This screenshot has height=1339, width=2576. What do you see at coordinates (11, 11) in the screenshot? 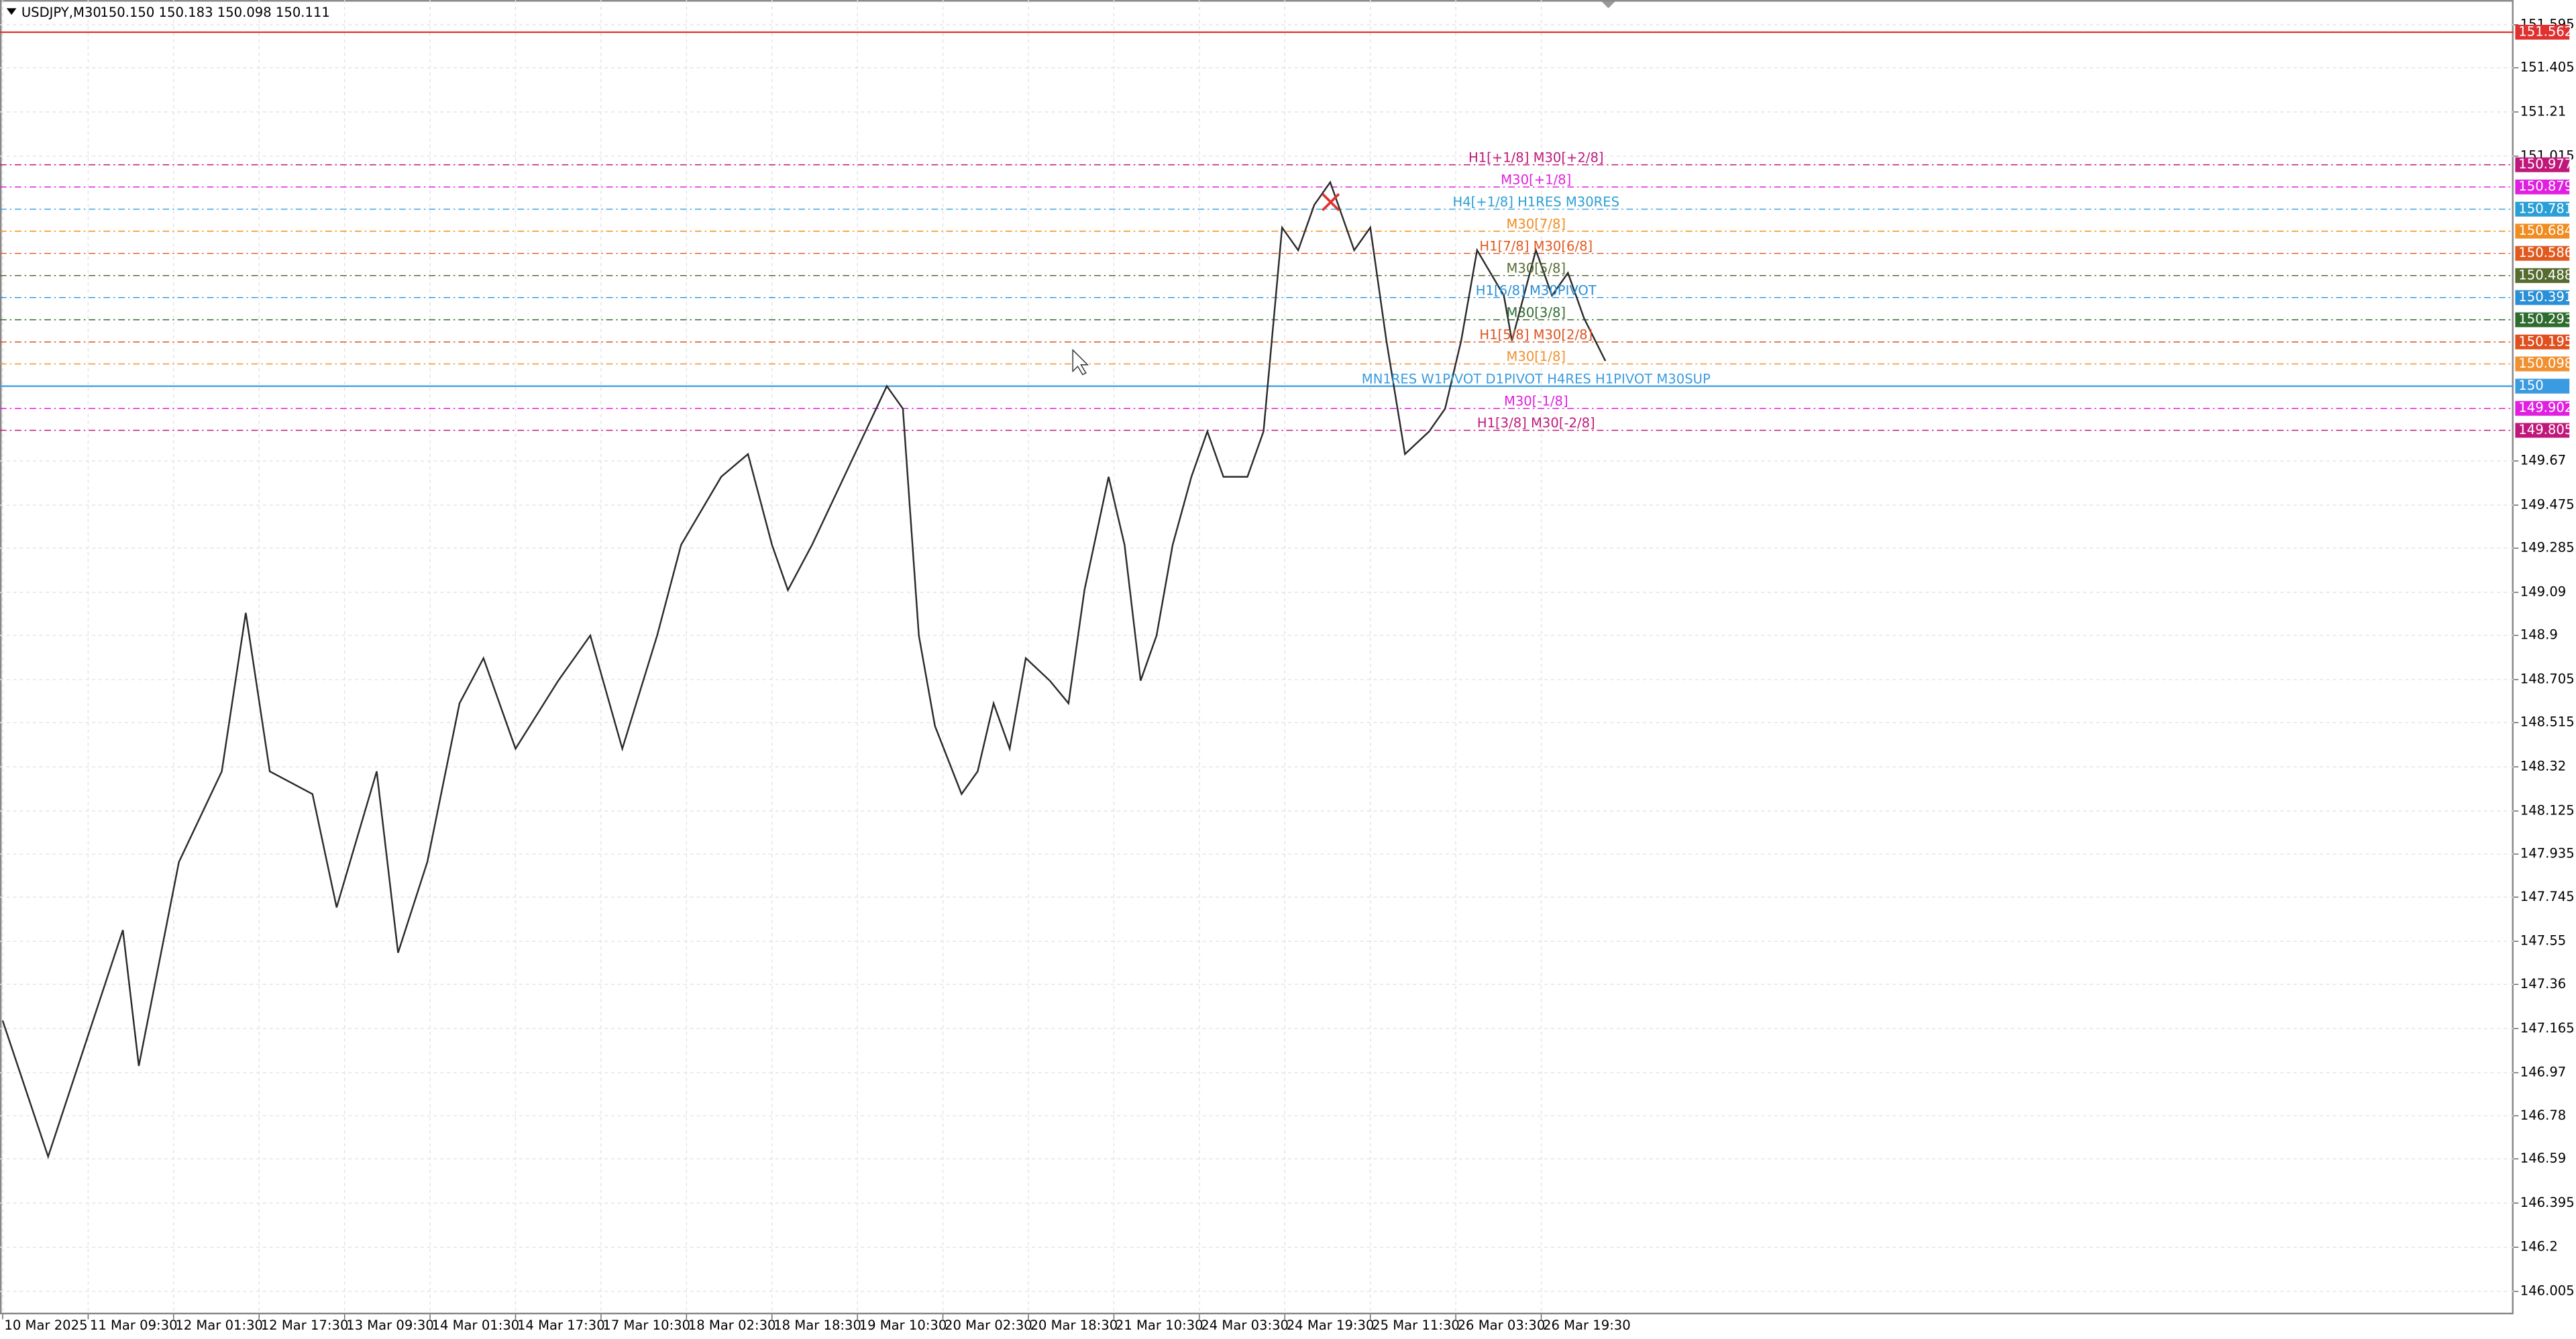
I see `menu-arrow` at bounding box center [11, 11].